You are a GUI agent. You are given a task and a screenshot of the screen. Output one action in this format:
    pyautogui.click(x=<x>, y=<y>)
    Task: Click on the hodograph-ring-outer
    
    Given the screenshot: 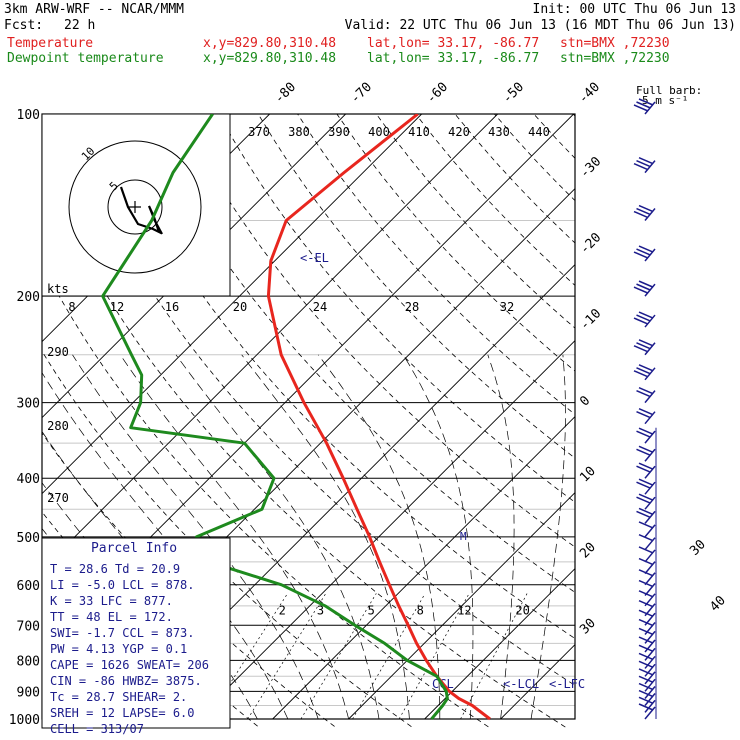 What is the action you would take?
    pyautogui.click(x=135, y=207)
    